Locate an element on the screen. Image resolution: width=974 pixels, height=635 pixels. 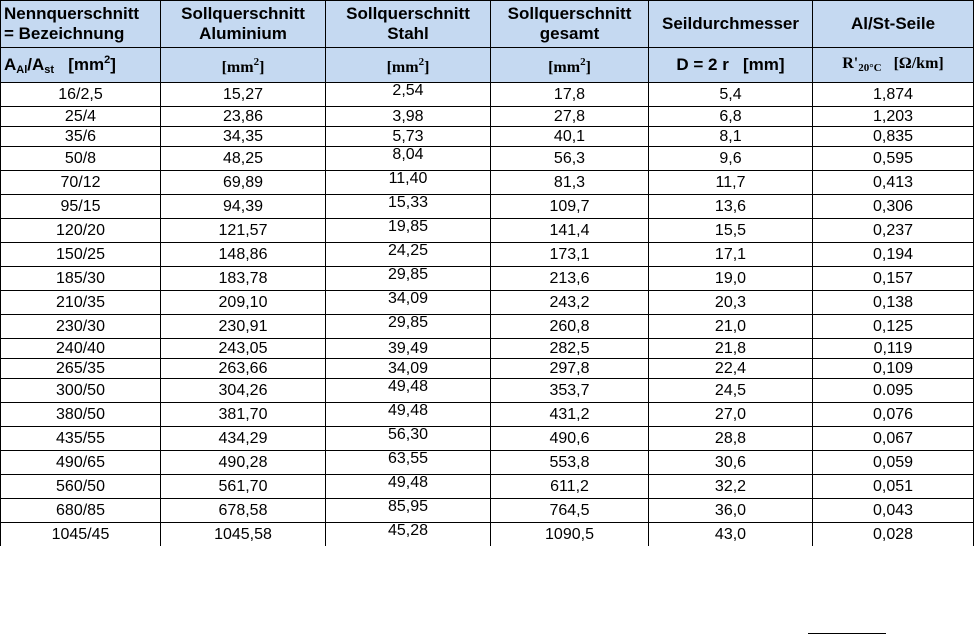
unit-a: A is located at coordinates (10, 64).